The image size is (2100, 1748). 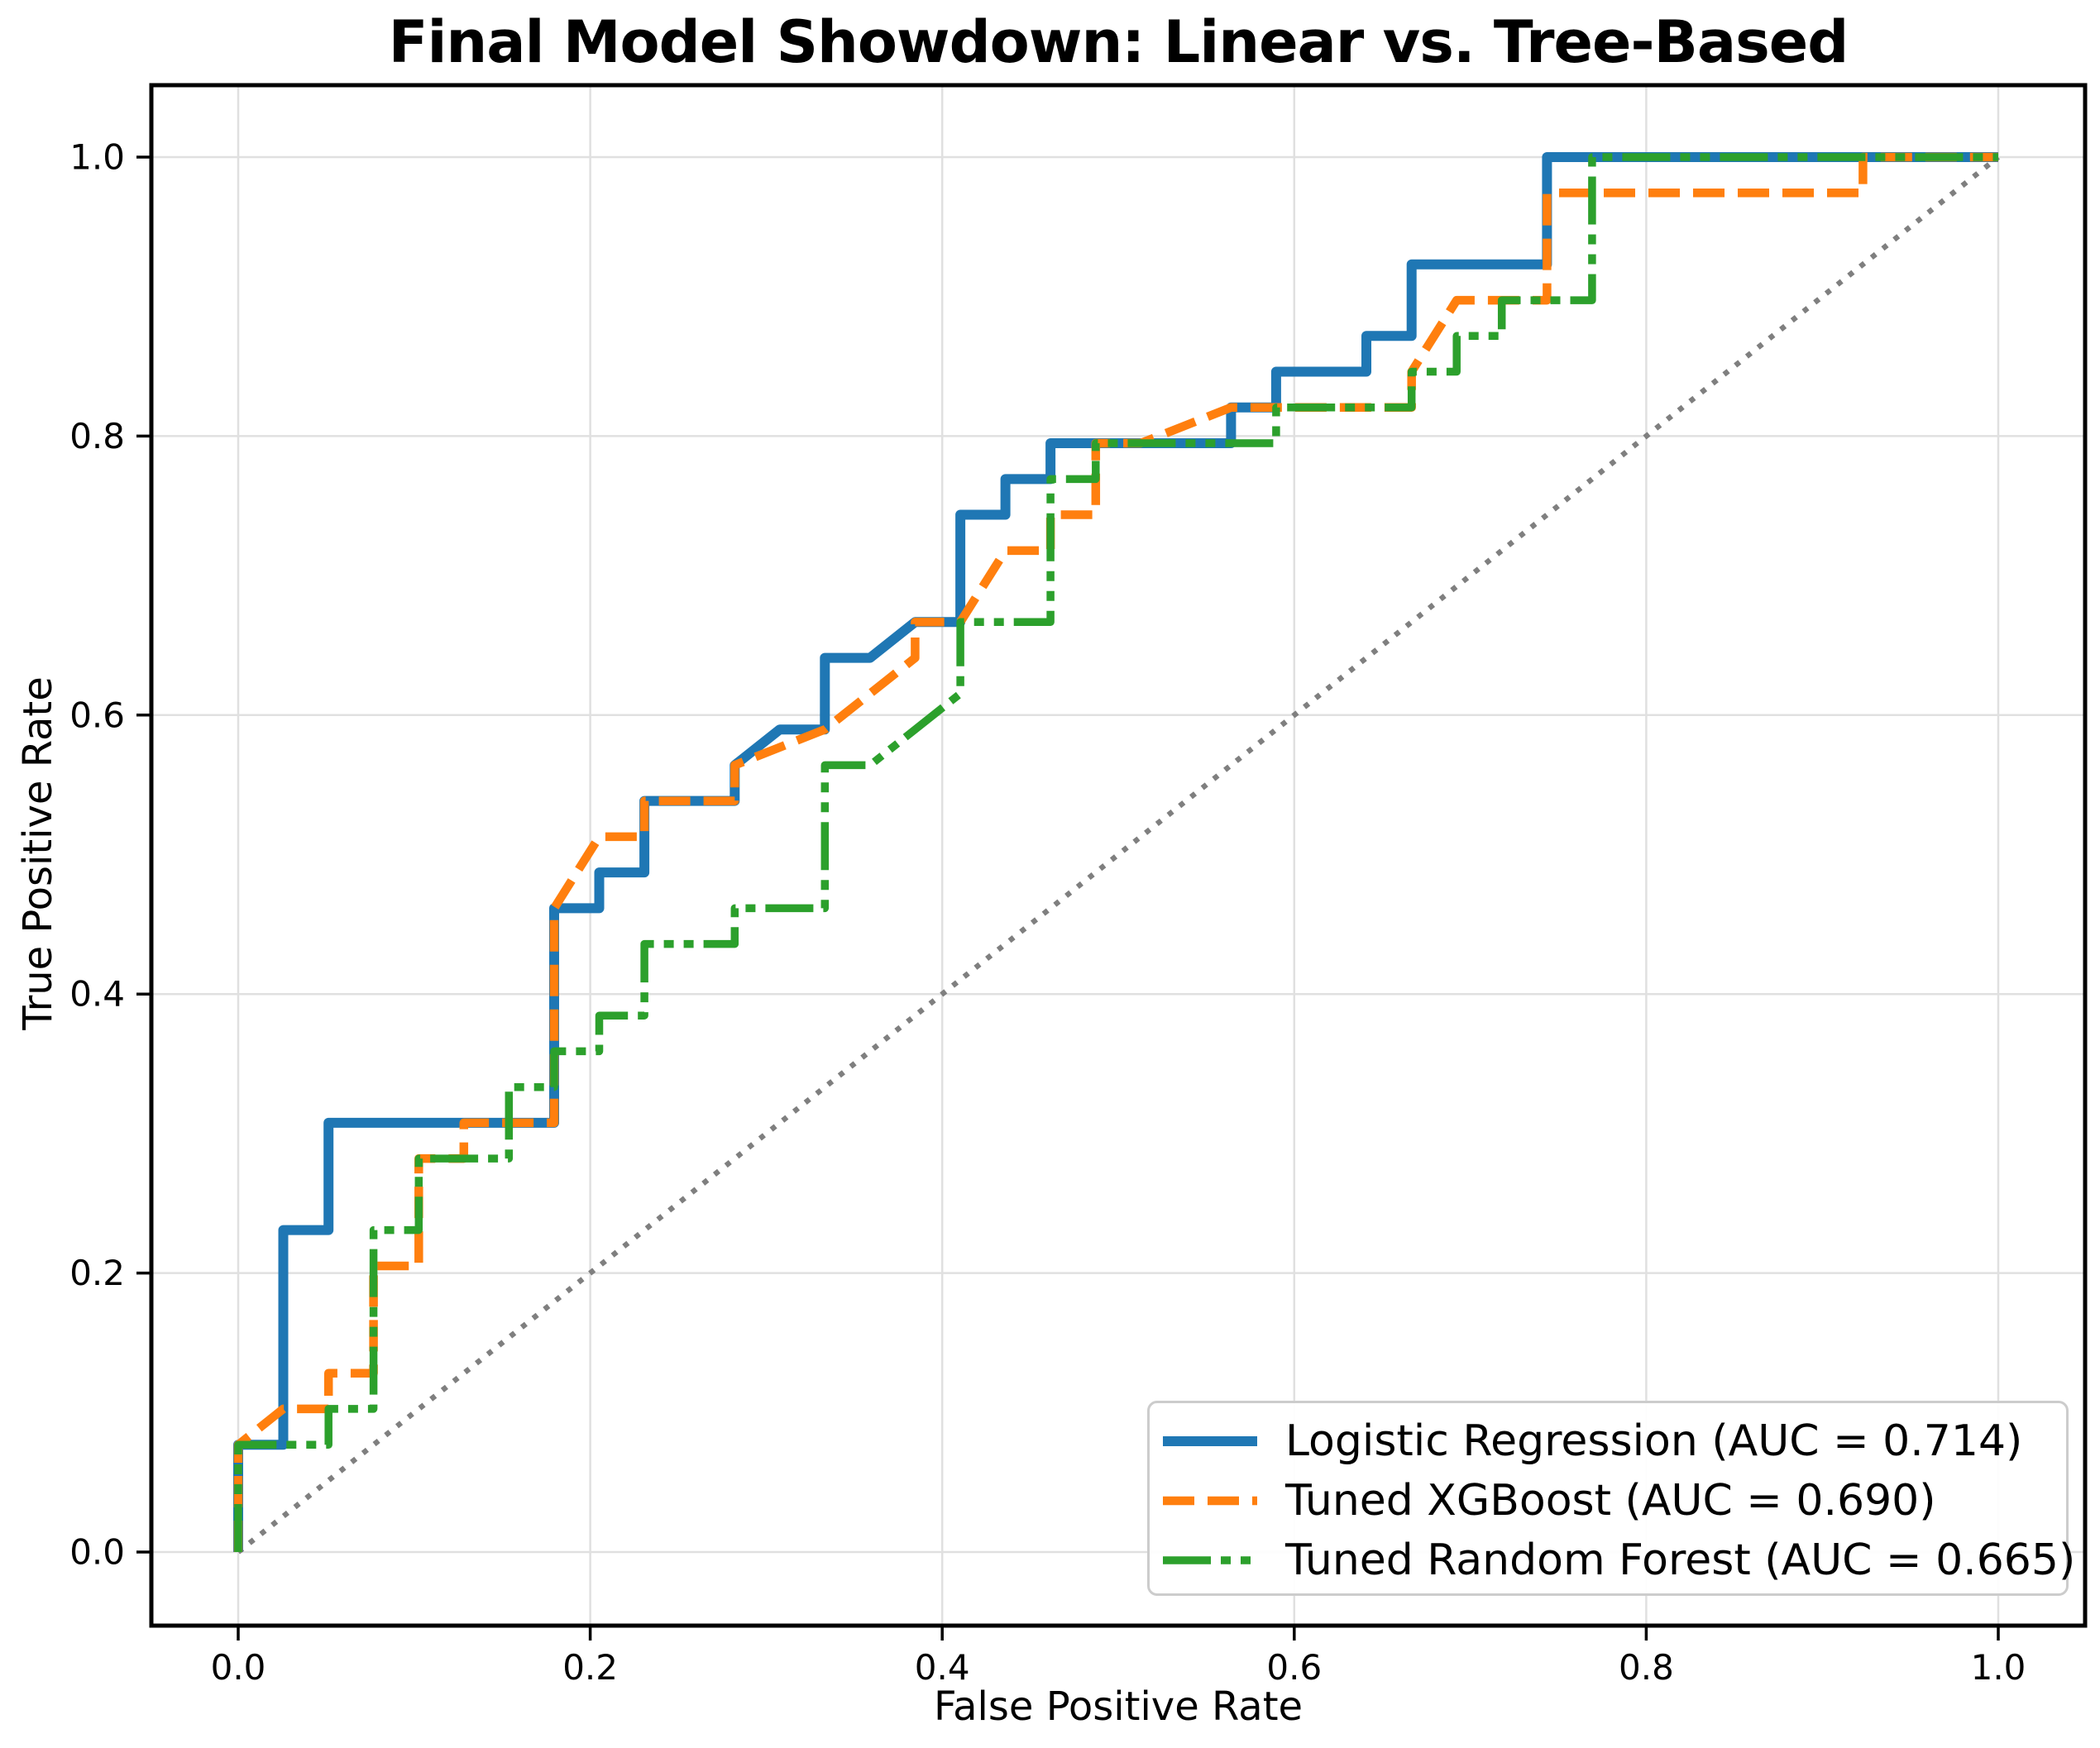 What do you see at coordinates (1998, 1667) in the screenshot?
I see `x-tick-label-1.0: 1.0` at bounding box center [1998, 1667].